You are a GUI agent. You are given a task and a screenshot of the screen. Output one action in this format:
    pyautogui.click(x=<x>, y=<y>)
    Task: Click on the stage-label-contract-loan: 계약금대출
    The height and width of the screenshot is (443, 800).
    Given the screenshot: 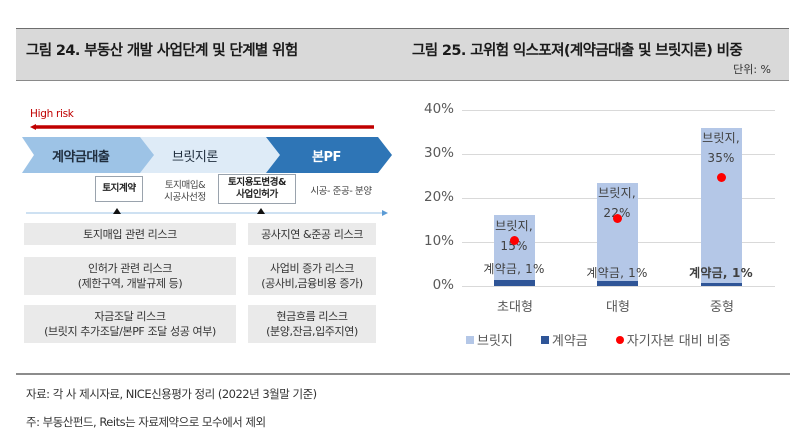 What is the action you would take?
    pyautogui.click(x=81, y=157)
    